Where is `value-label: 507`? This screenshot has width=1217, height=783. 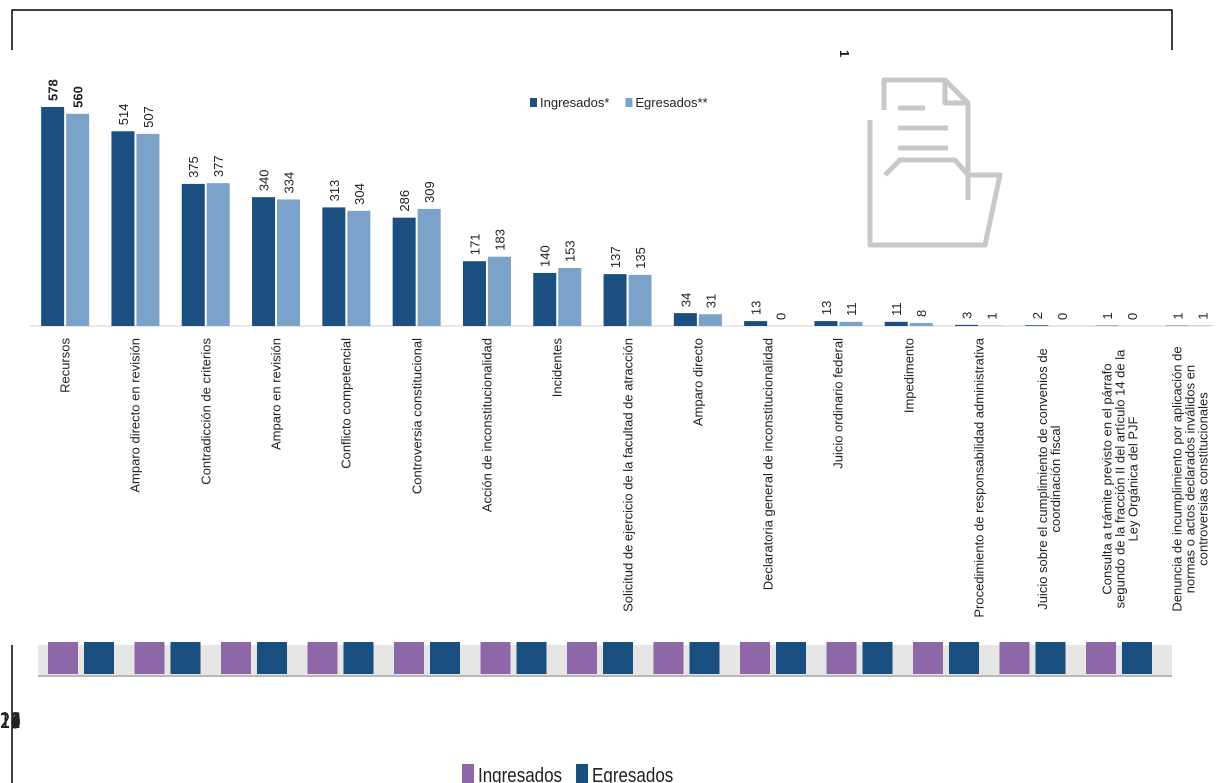
value-label: 507 is located at coordinates (148, 117).